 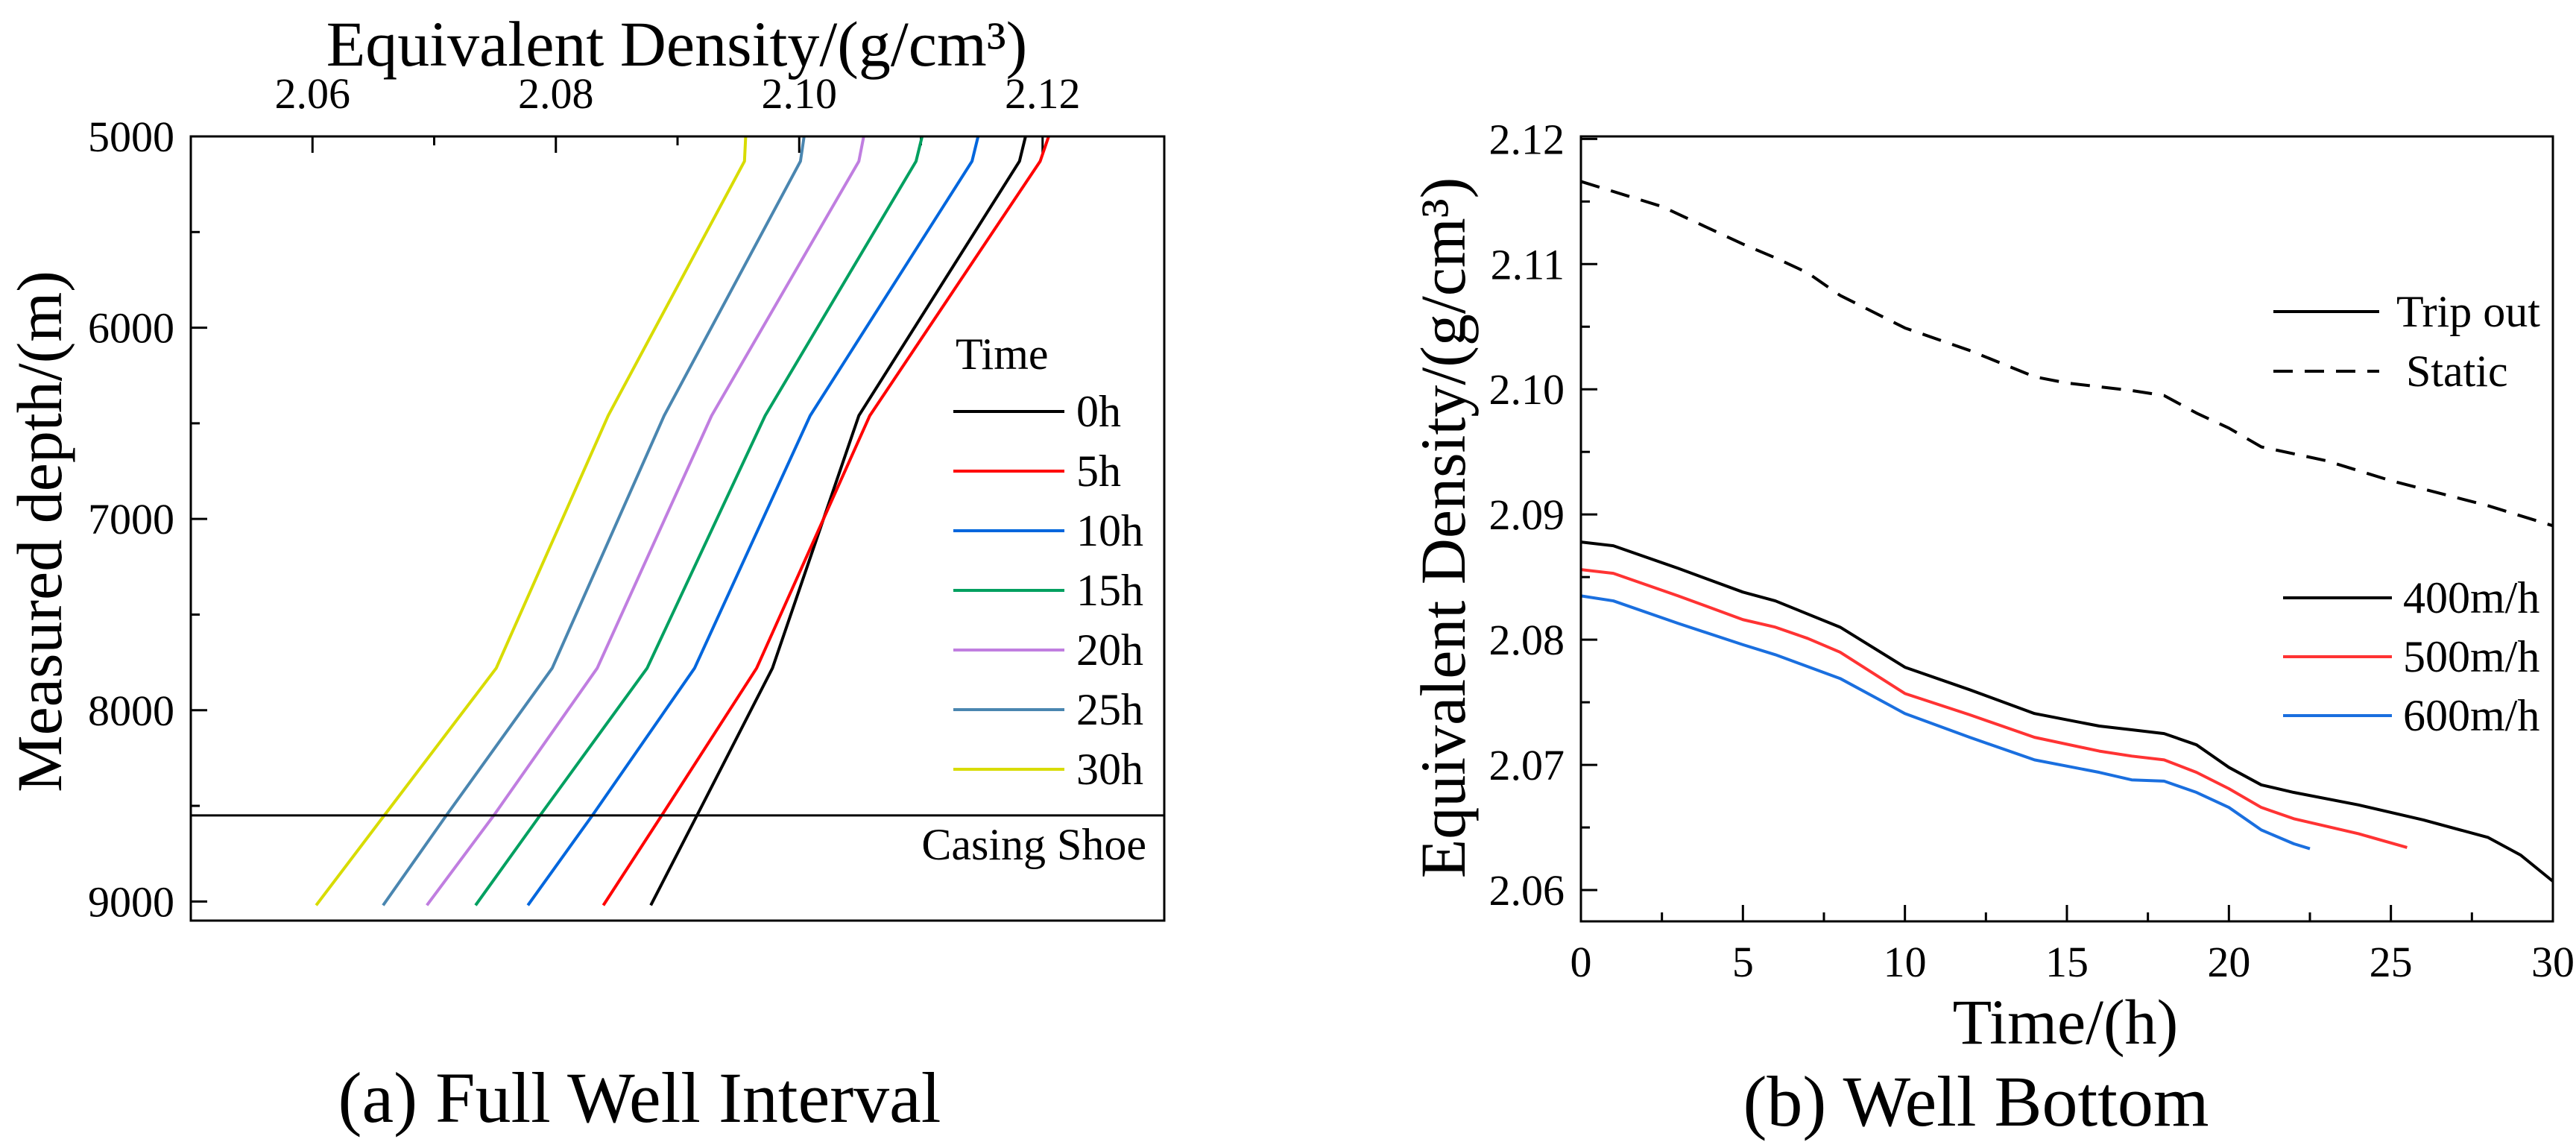 What do you see at coordinates (800, 93) in the screenshot?
I see `x-tick-label: 2.10` at bounding box center [800, 93].